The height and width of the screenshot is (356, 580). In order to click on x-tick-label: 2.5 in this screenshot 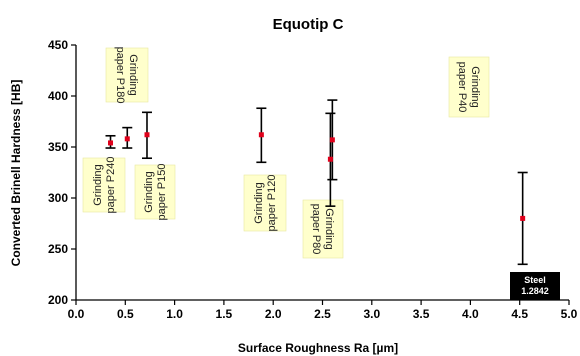, I will do `click(322, 314)`.